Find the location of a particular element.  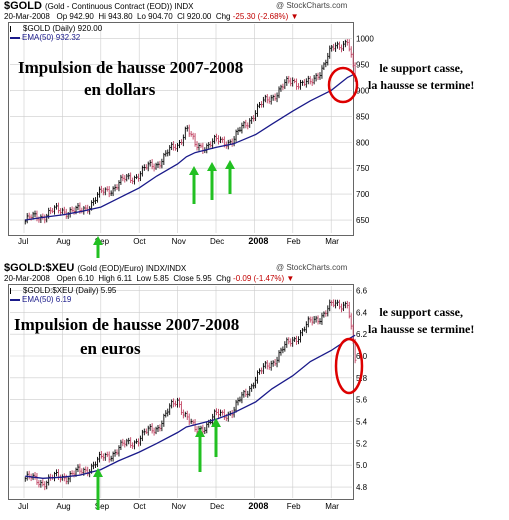

y-tick-label: 850 is located at coordinates (363, 116).